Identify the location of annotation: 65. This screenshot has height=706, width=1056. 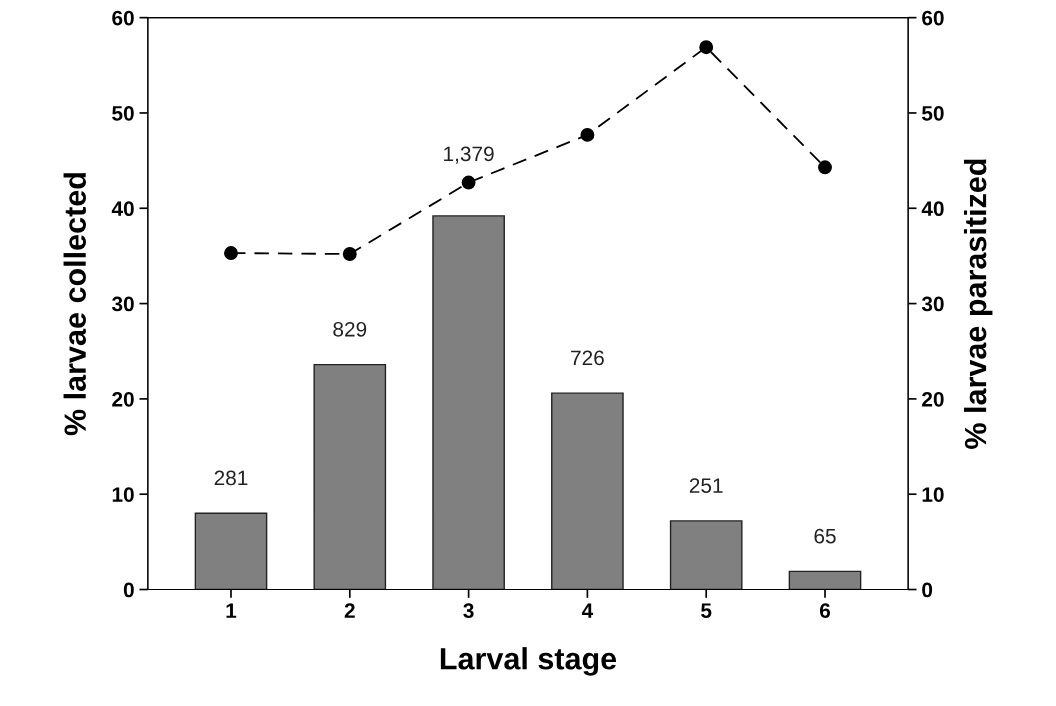
(825, 536).